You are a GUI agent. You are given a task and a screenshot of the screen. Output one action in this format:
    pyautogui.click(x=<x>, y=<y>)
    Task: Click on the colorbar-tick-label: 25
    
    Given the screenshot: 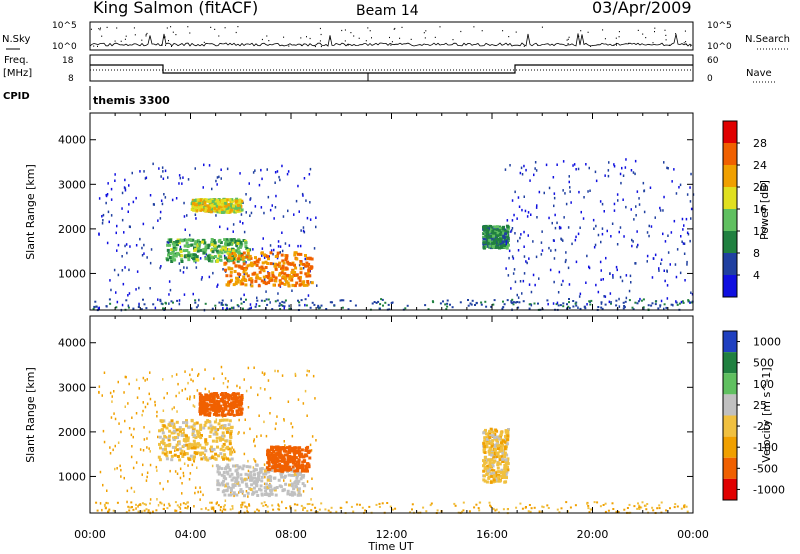 What is the action you would take?
    pyautogui.click(x=760, y=405)
    